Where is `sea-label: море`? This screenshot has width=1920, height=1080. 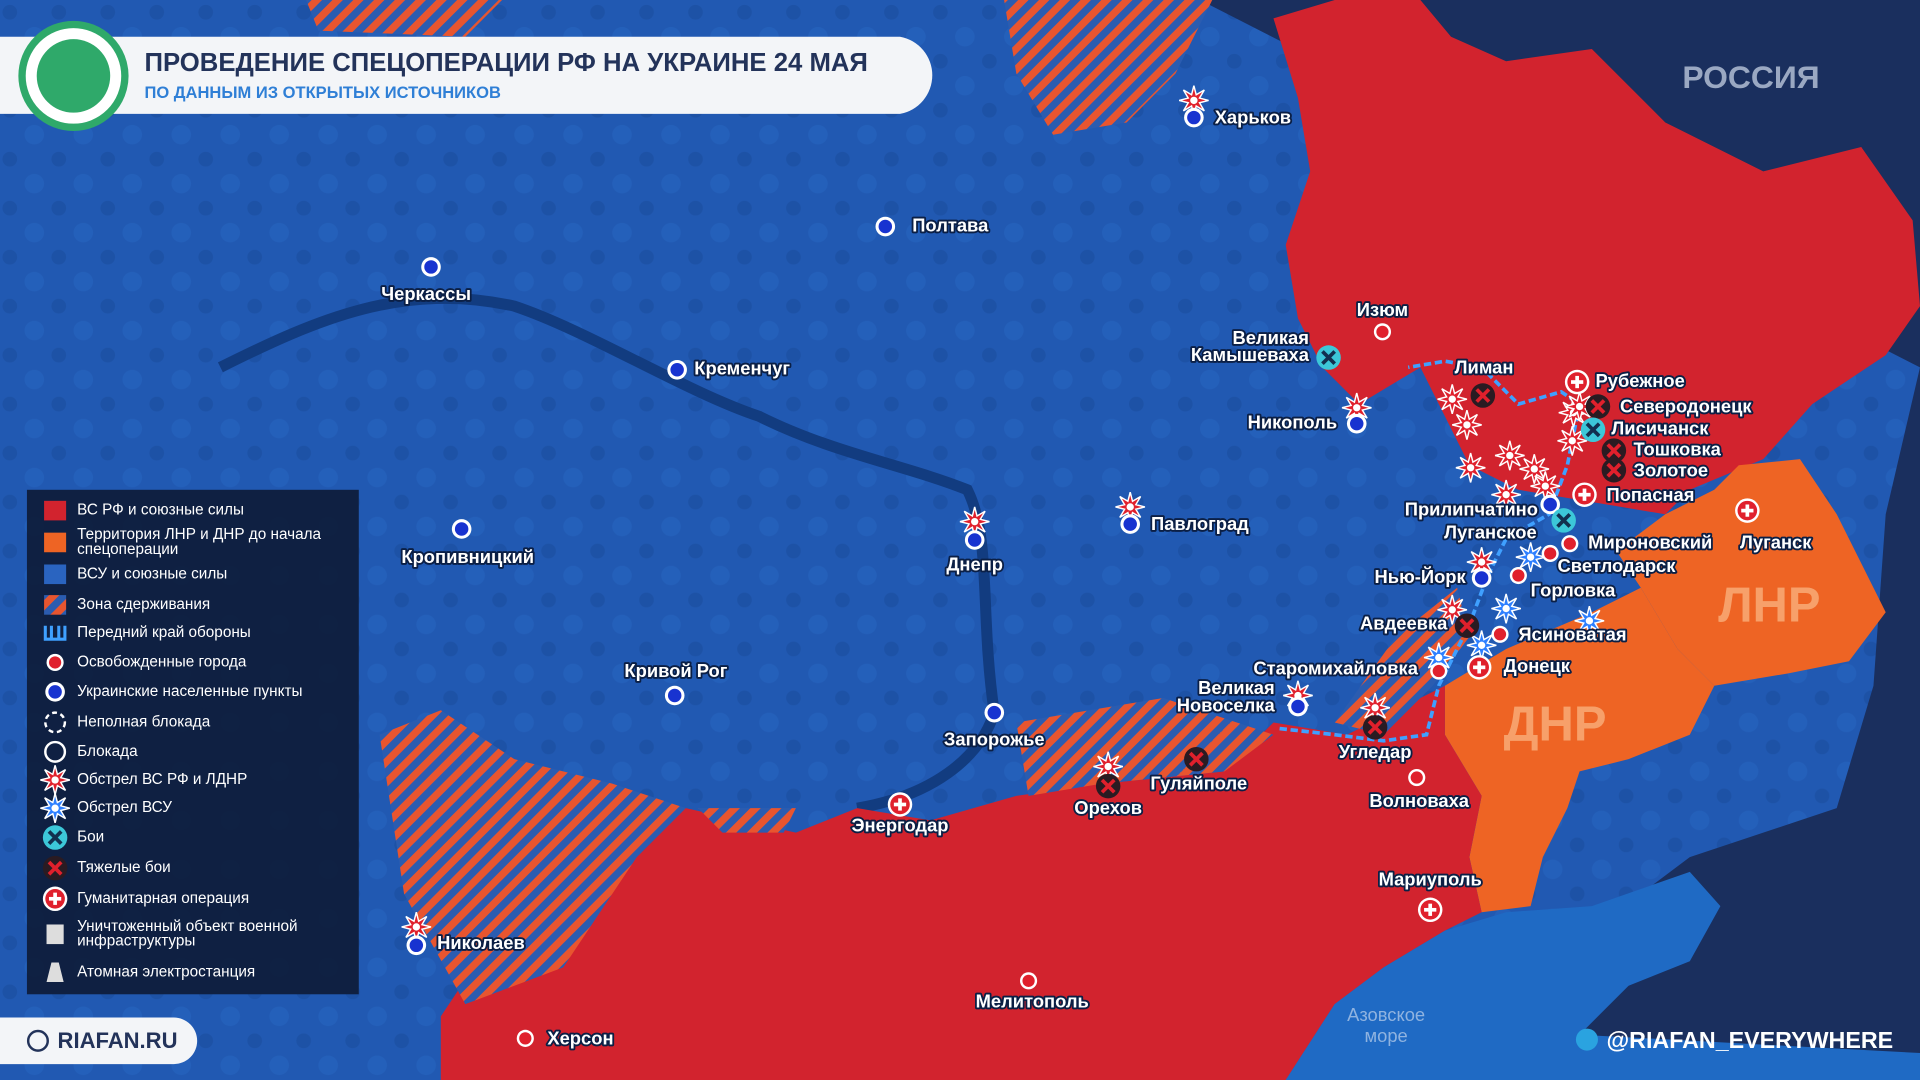 sea-label: море is located at coordinates (1385, 1035).